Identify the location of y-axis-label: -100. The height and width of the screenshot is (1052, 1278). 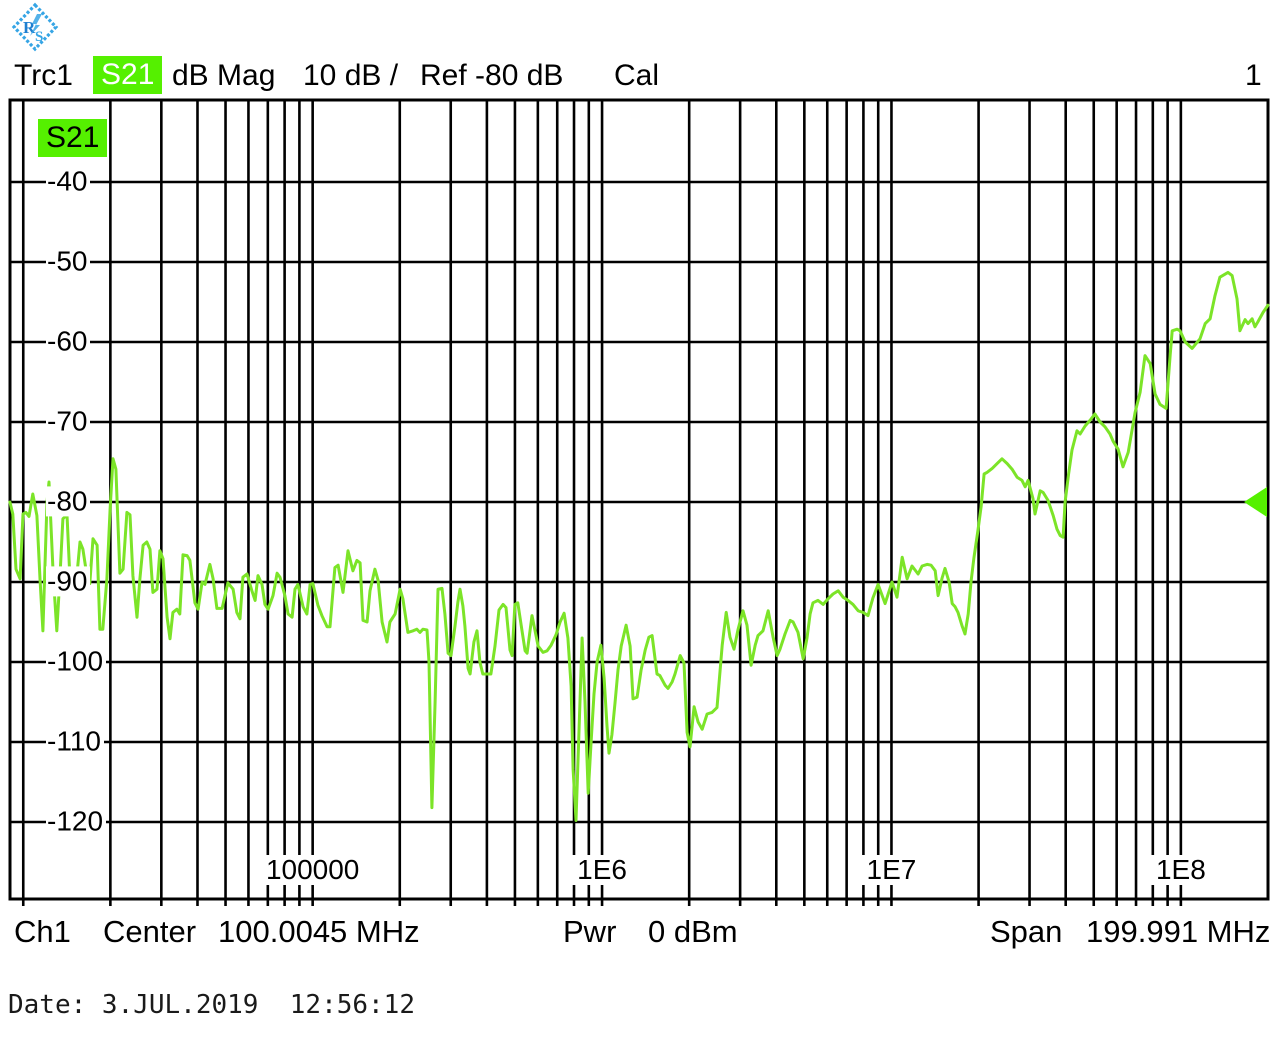
(76, 661).